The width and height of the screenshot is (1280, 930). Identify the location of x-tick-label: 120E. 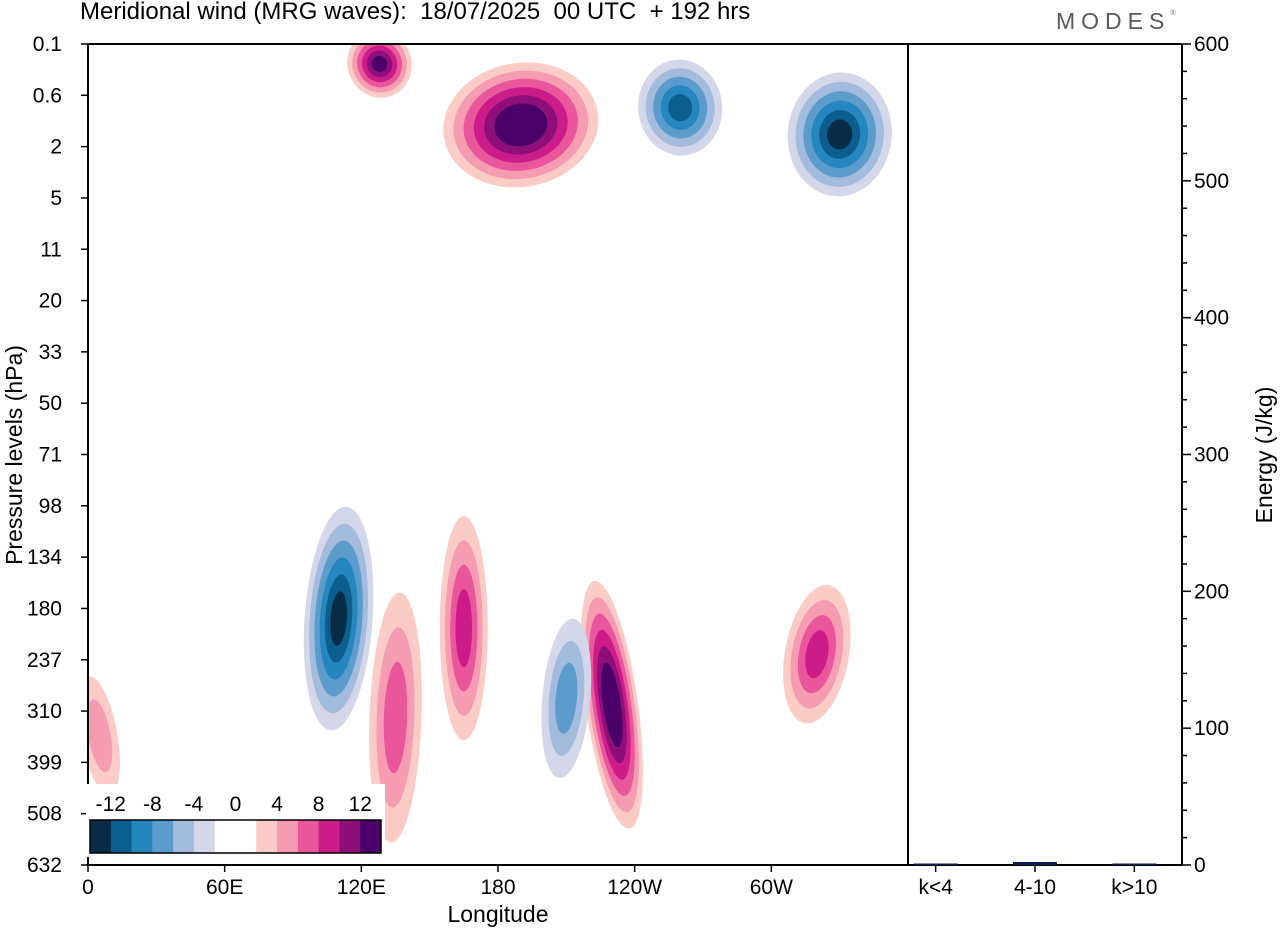
(361, 887).